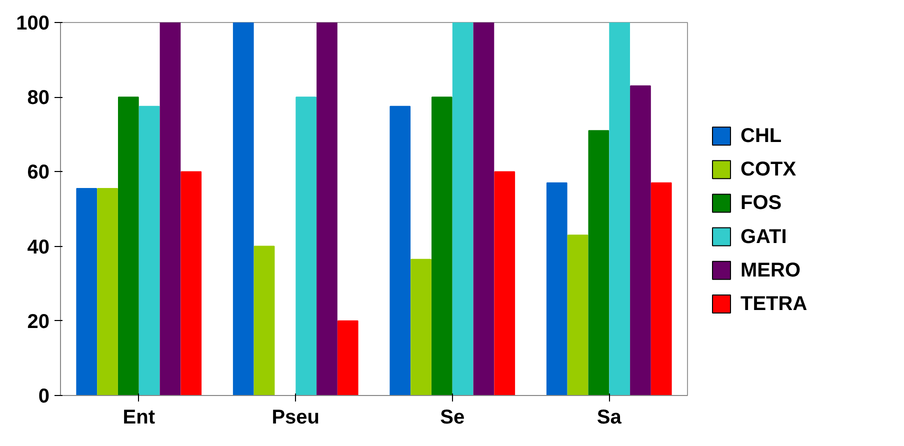 This screenshot has height=446, width=904. What do you see at coordinates (763, 237) in the screenshot?
I see `legend-label: GATI` at bounding box center [763, 237].